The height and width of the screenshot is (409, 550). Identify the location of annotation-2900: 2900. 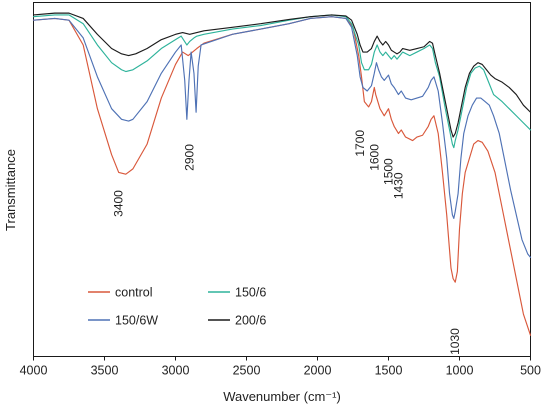
(190, 157).